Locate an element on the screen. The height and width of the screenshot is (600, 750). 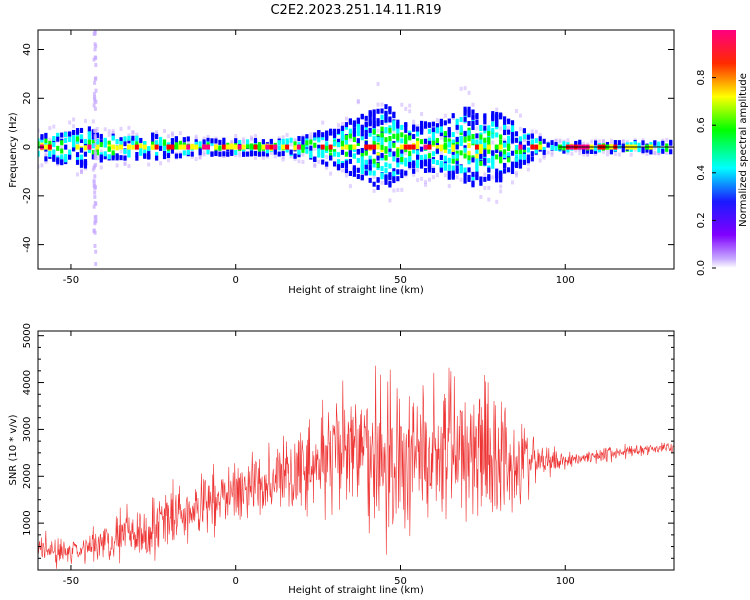
x-tick-label: 50 is located at coordinates (400, 280).